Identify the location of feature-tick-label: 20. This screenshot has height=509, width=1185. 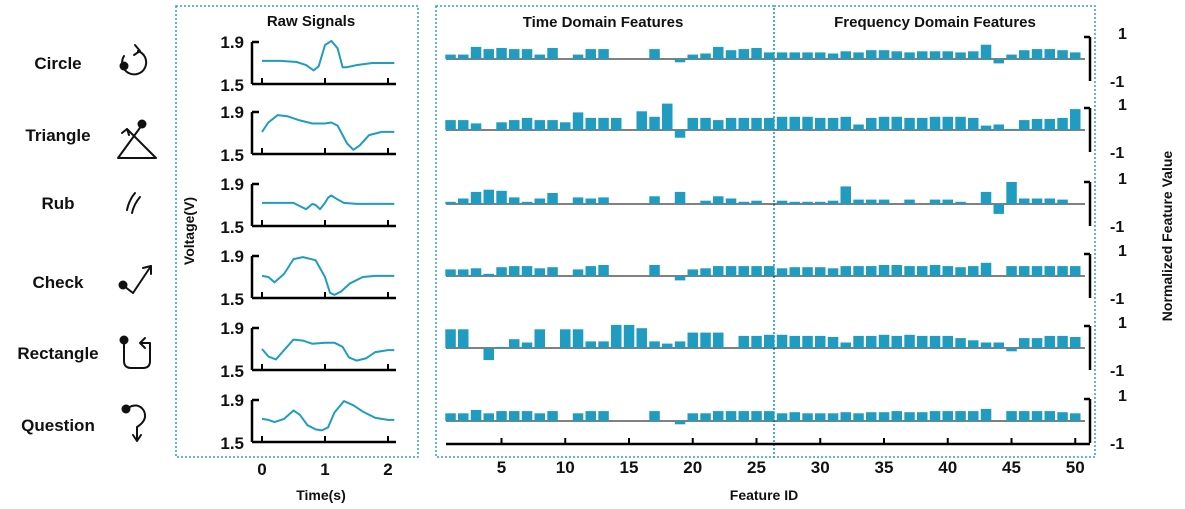
(692, 467).